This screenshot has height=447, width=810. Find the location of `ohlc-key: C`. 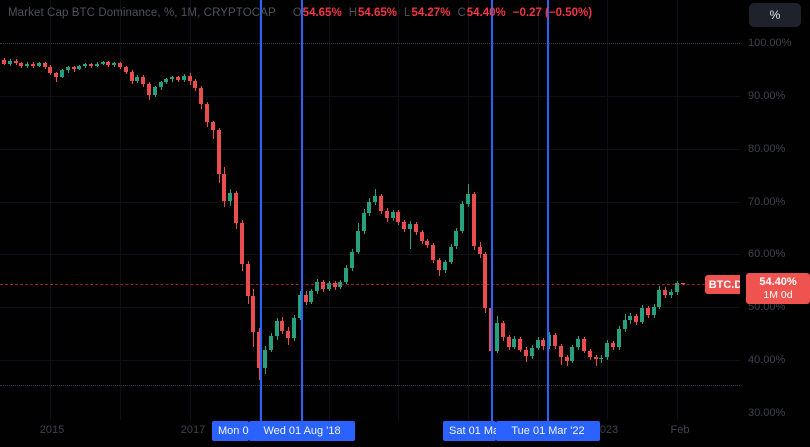

ohlc-key: C is located at coordinates (461, 13).